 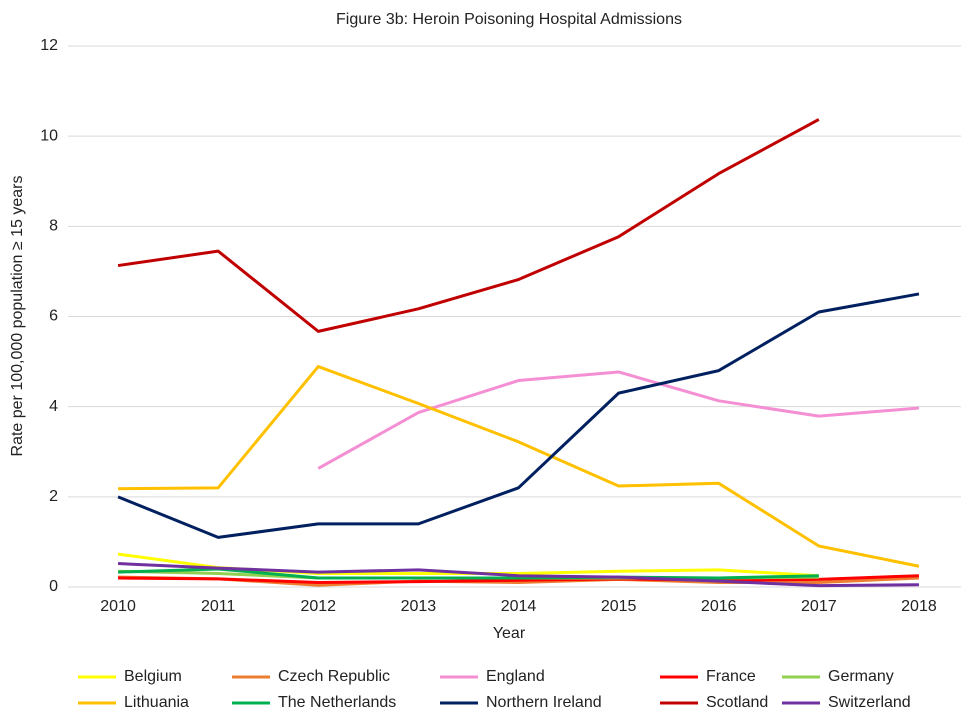 What do you see at coordinates (519, 606) in the screenshot?
I see `x-tick-label: 2014` at bounding box center [519, 606].